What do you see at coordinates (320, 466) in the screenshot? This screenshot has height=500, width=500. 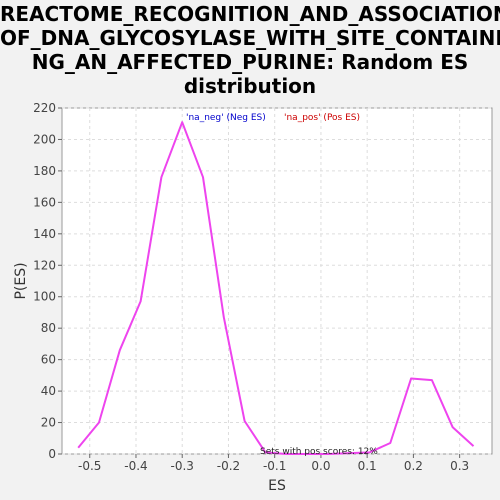 I see `x-tick-label: 0.0` at bounding box center [320, 466].